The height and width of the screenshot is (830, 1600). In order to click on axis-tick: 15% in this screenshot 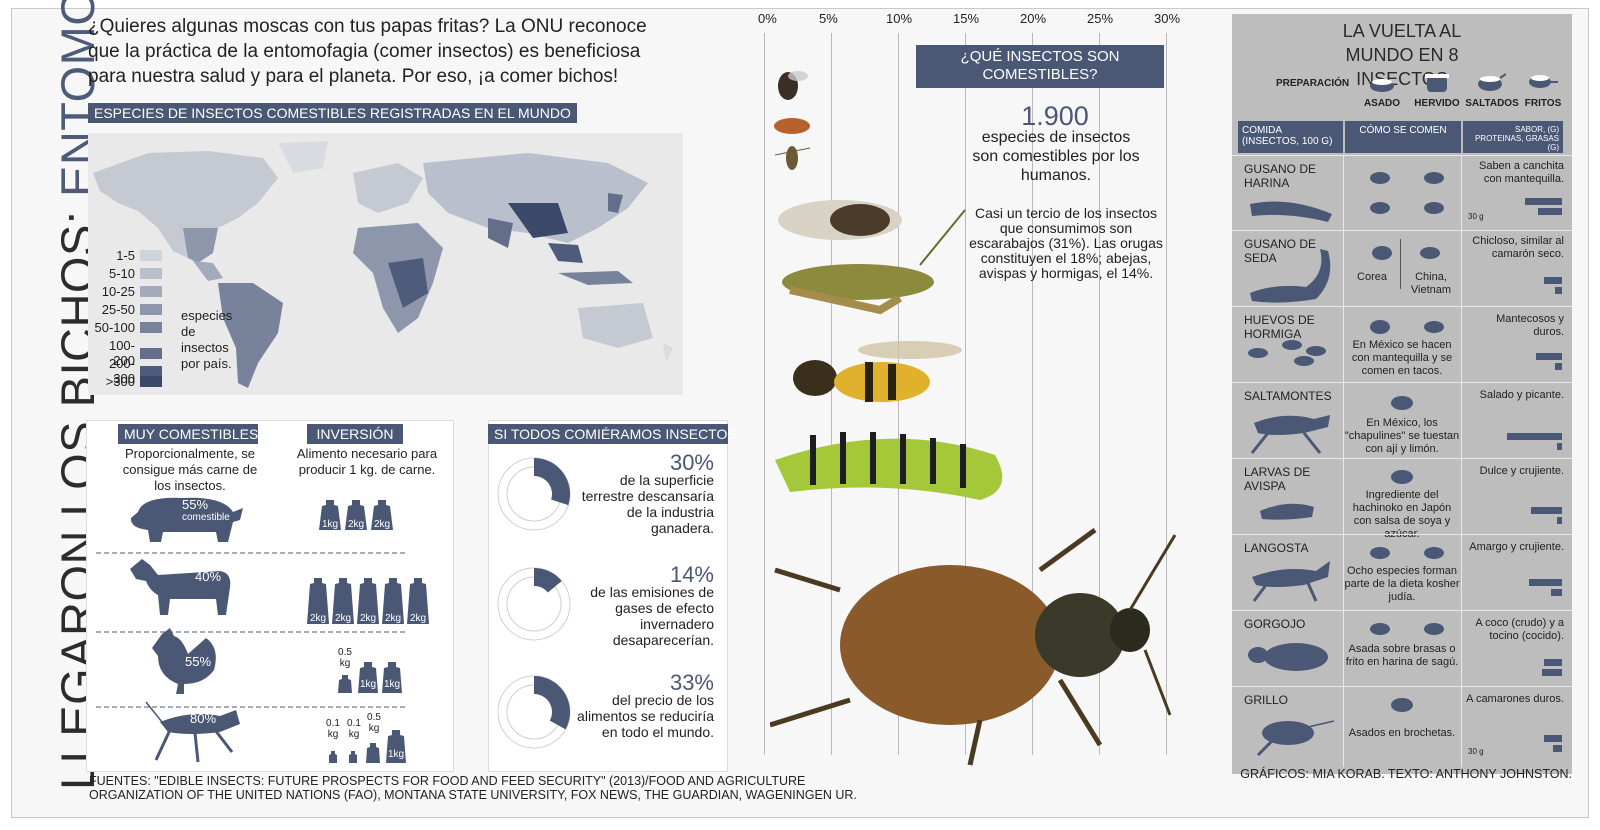, I will do `click(966, 18)`.